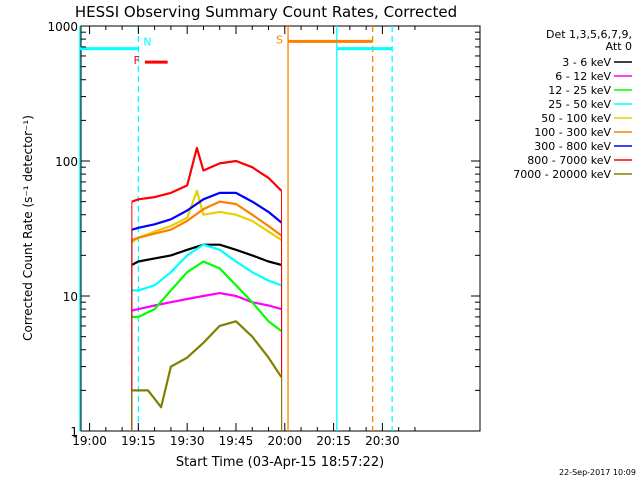  I want to click on x-axis-label: Start Time (03-Apr-15 18:57:22), so click(280, 462).